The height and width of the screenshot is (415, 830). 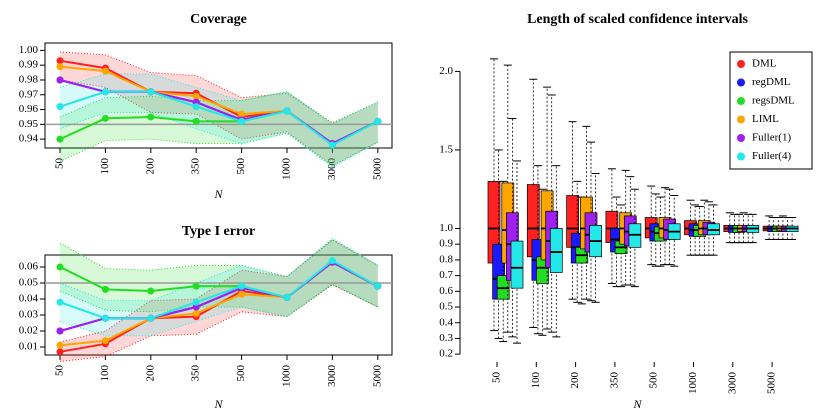 I want to click on y-tick-label: 0.96, so click(x=29, y=109).